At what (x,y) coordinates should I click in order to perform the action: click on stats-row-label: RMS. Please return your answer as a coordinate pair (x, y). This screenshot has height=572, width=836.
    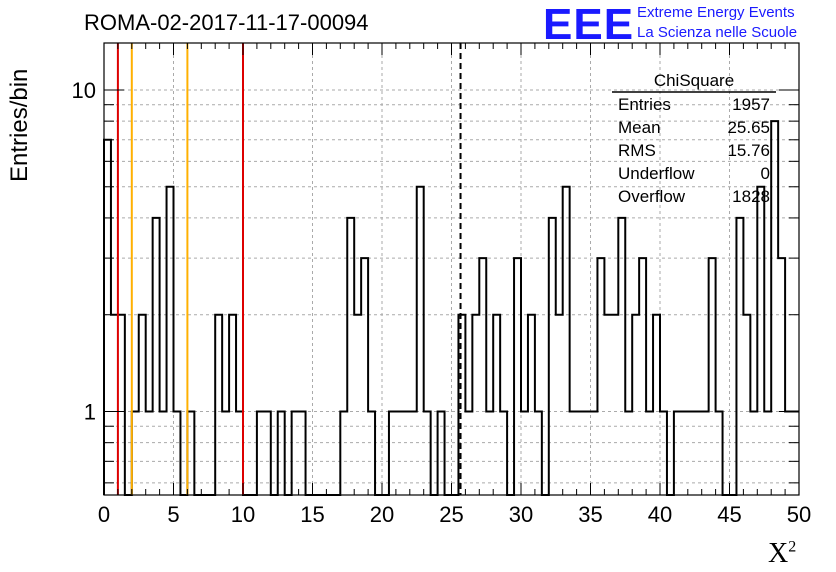
    Looking at the image, I should click on (637, 150).